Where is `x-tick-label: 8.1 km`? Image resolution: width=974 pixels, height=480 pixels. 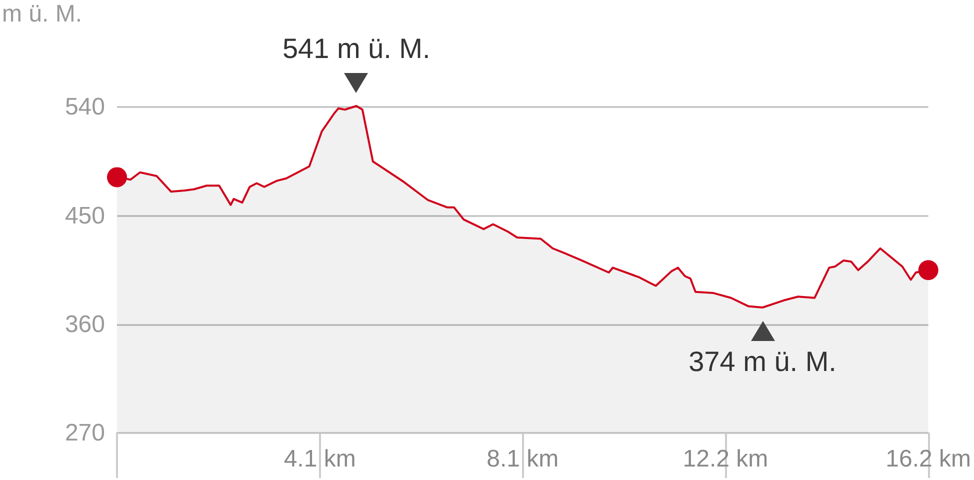
x-tick-label: 8.1 km is located at coordinates (522, 459).